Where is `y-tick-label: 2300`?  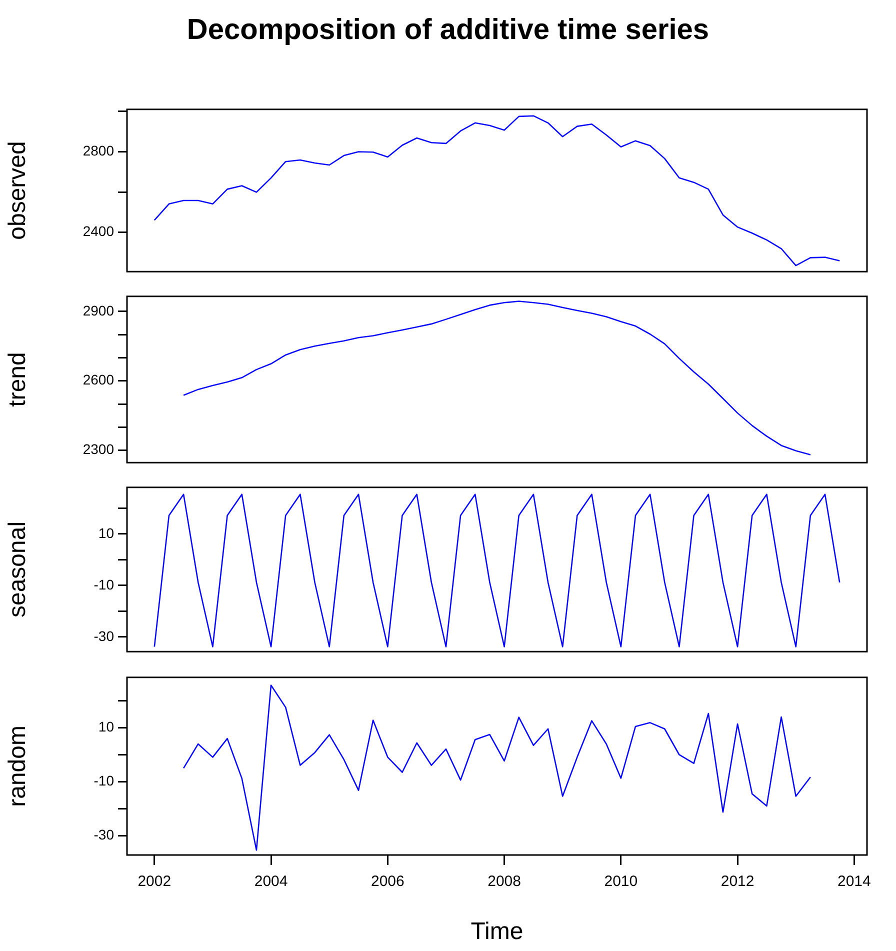
y-tick-label: 2300 is located at coordinates (98, 449).